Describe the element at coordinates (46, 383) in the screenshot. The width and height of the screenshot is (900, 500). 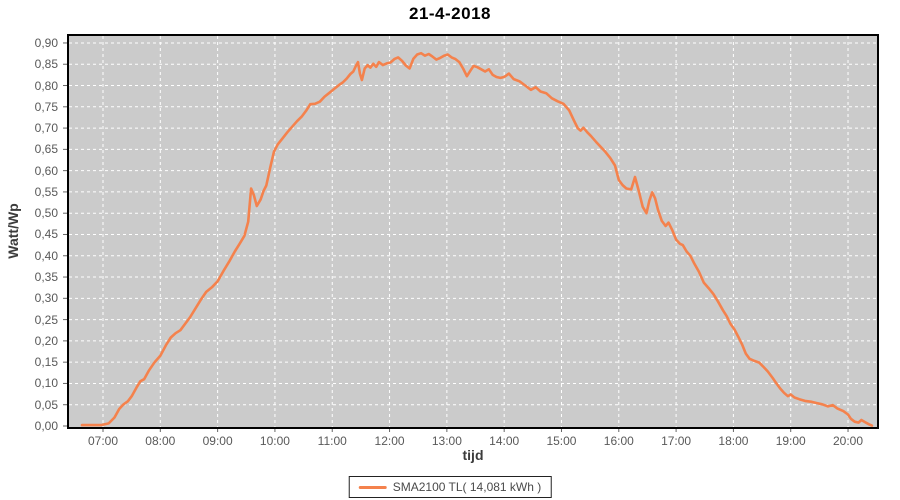
I see `y-tick-label: 0,10` at that location.